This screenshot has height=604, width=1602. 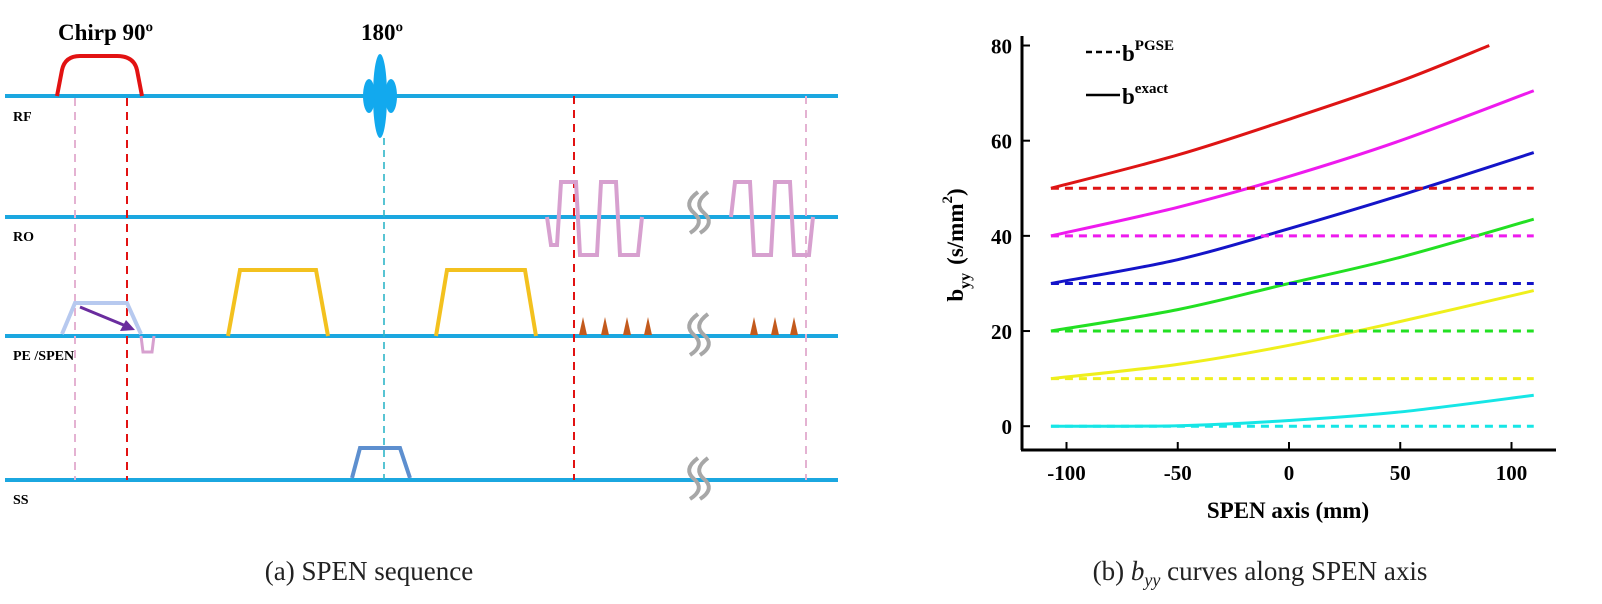 What do you see at coordinates (1066, 473) in the screenshot?
I see `x-tick-label: -100` at bounding box center [1066, 473].